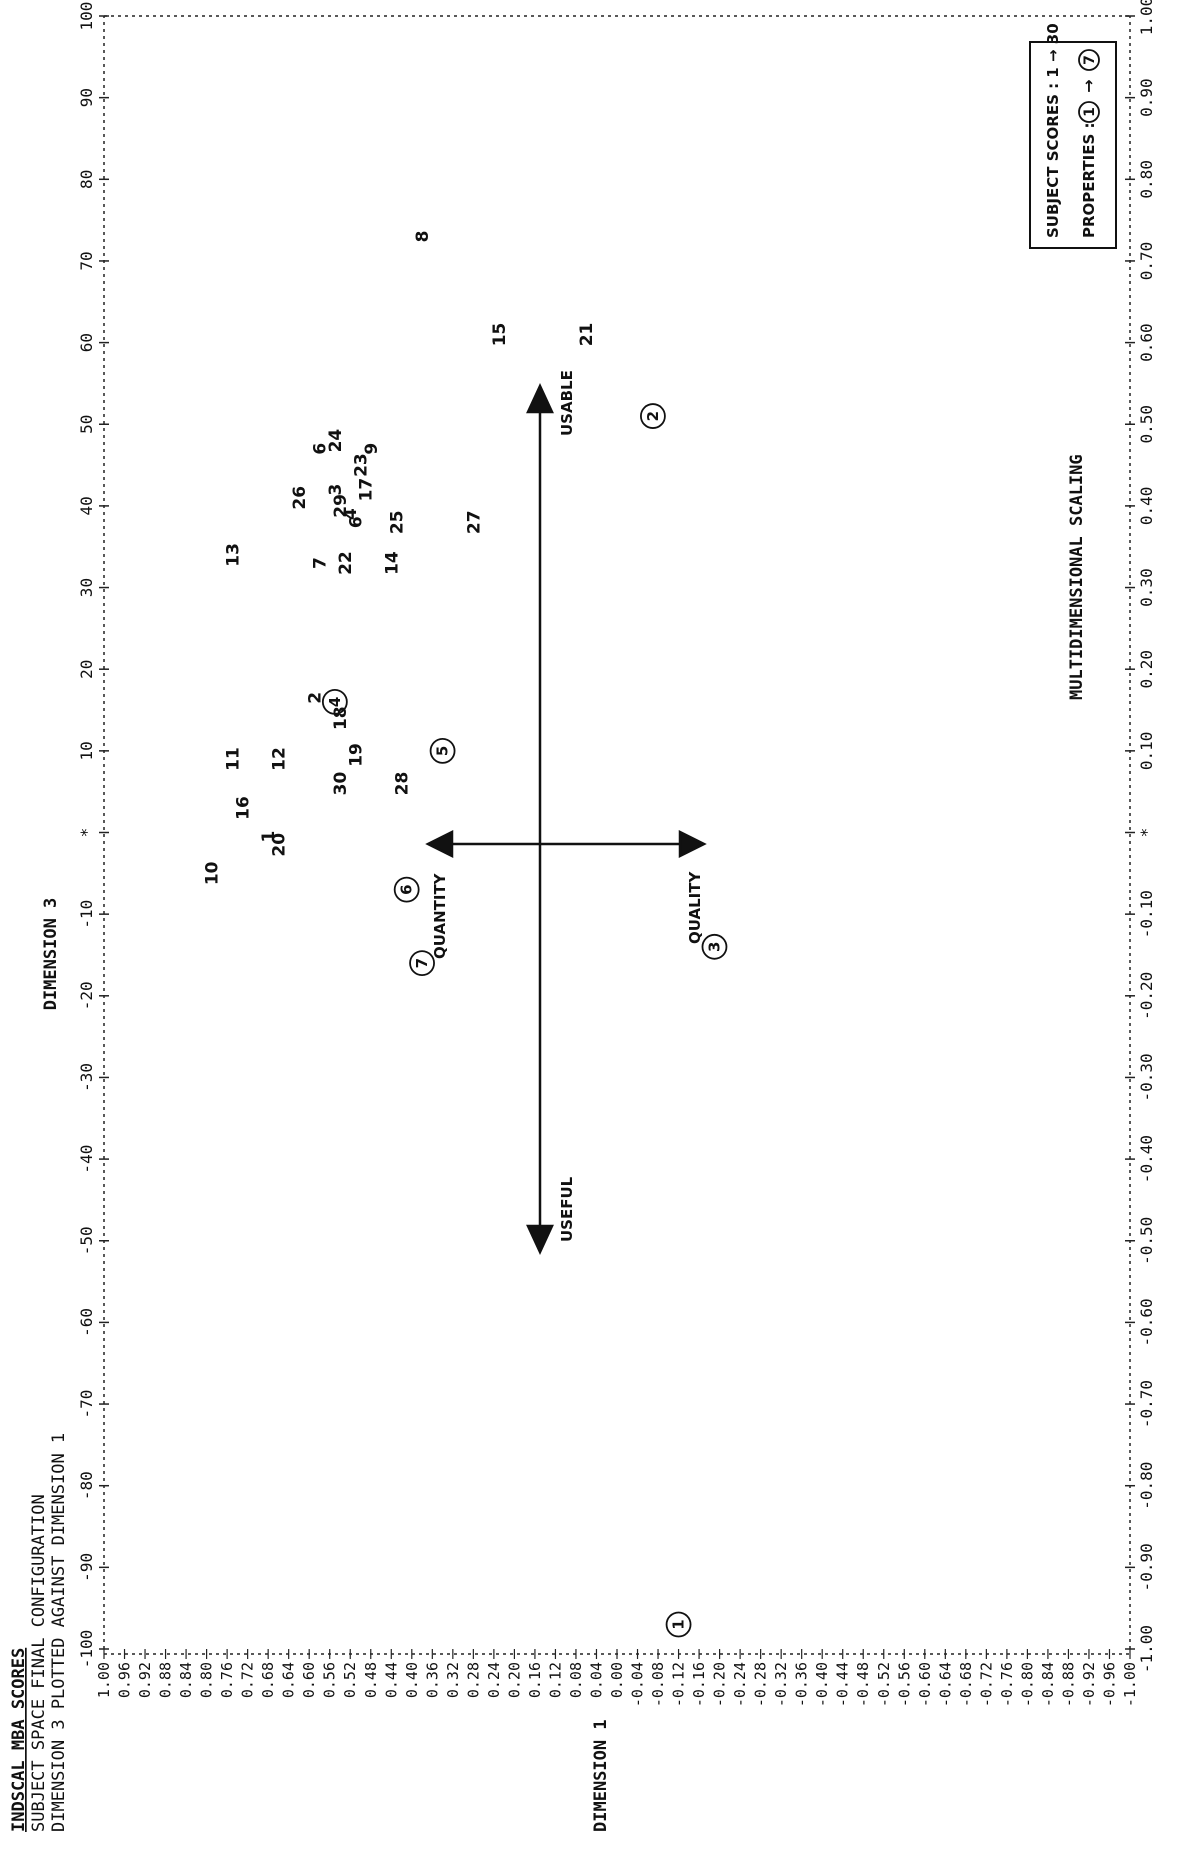 This screenshot has width=1192, height=1854. What do you see at coordinates (1146, 97) in the screenshot?
I see `bottom-tick-label: 0.90` at bounding box center [1146, 97].